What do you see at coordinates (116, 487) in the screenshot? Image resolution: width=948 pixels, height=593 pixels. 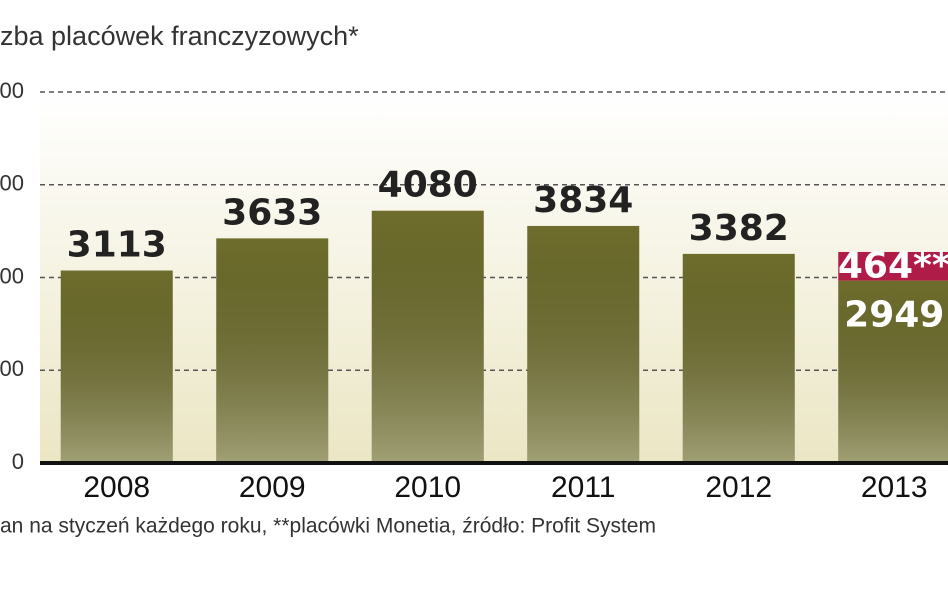 I see `x-tick-label: 2008` at bounding box center [116, 487].